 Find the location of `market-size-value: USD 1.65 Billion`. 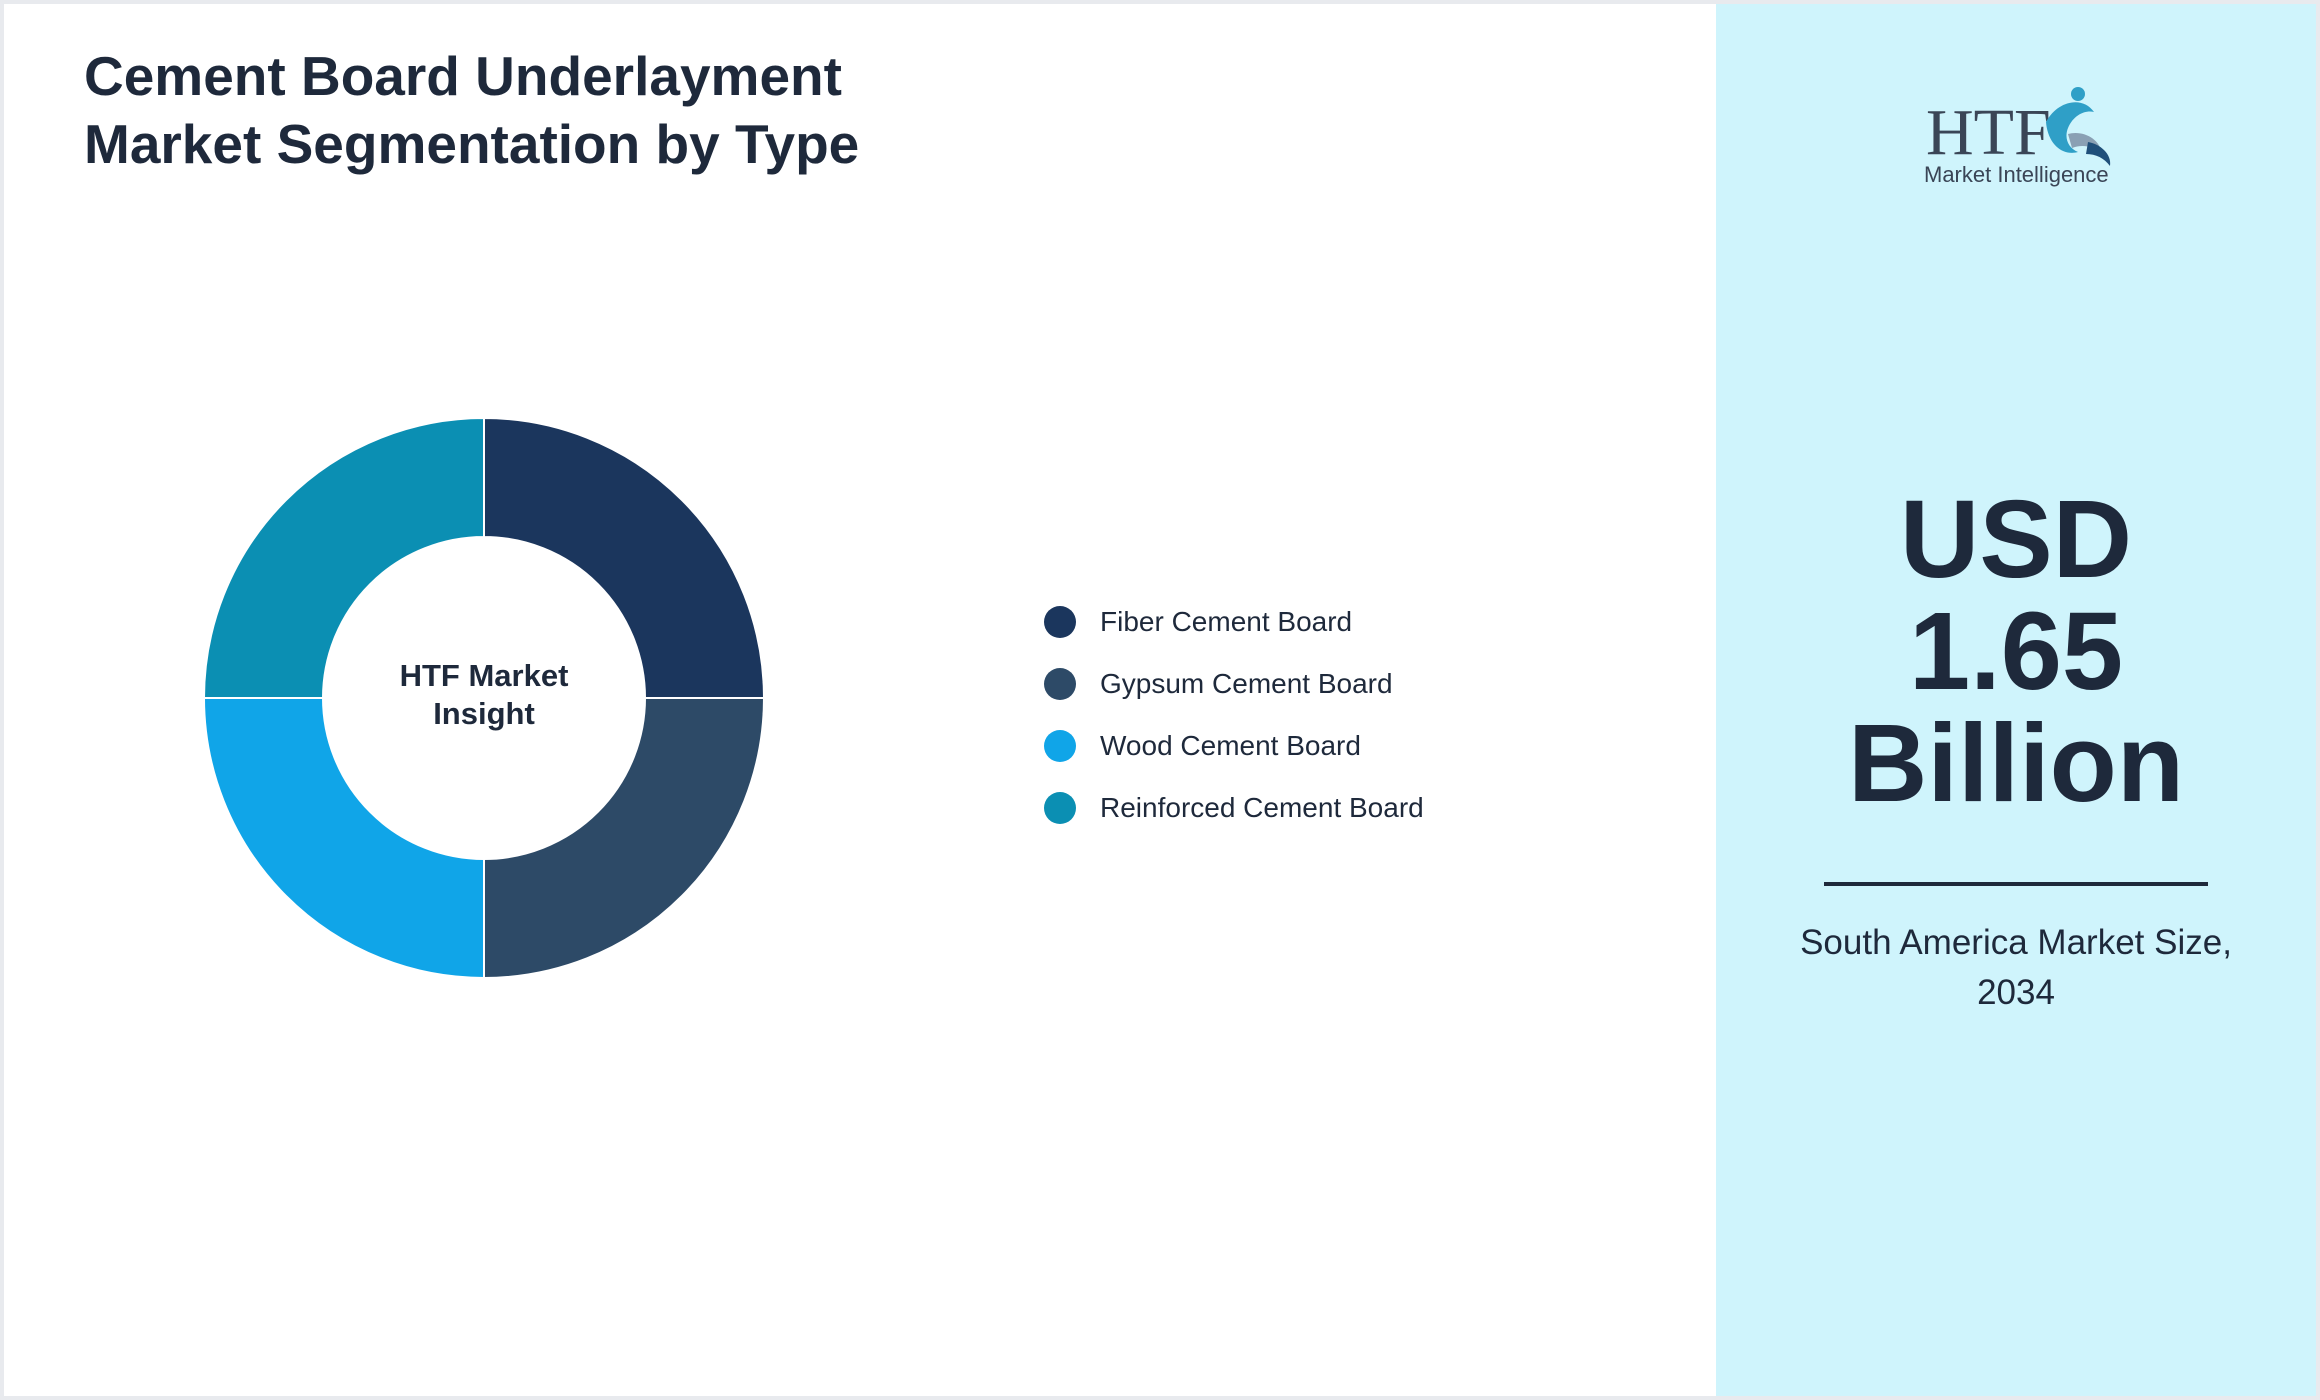

market-size-value: USD 1.65 Billion is located at coordinates (2016, 652).